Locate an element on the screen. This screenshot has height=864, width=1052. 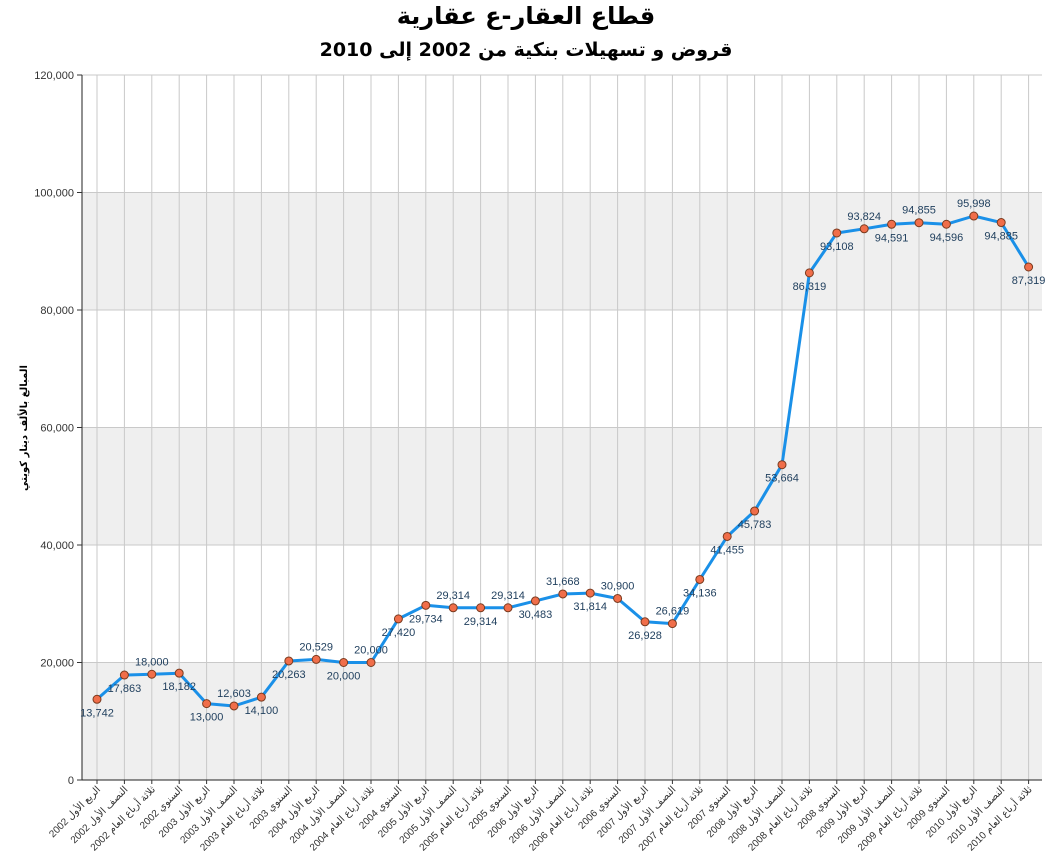
data-label: 29,734 is located at coordinates (426, 619).